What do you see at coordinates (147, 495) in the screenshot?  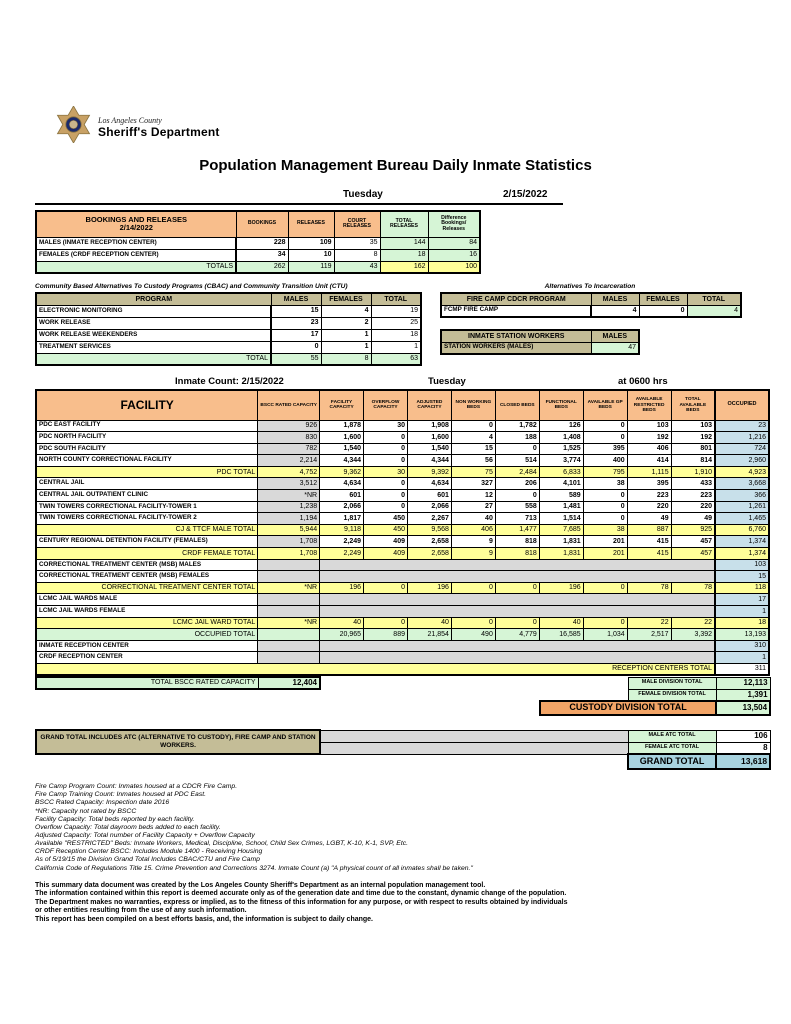 I see `cell: CENTRAL JAIL OUTPATIENT CLINIC` at bounding box center [147, 495].